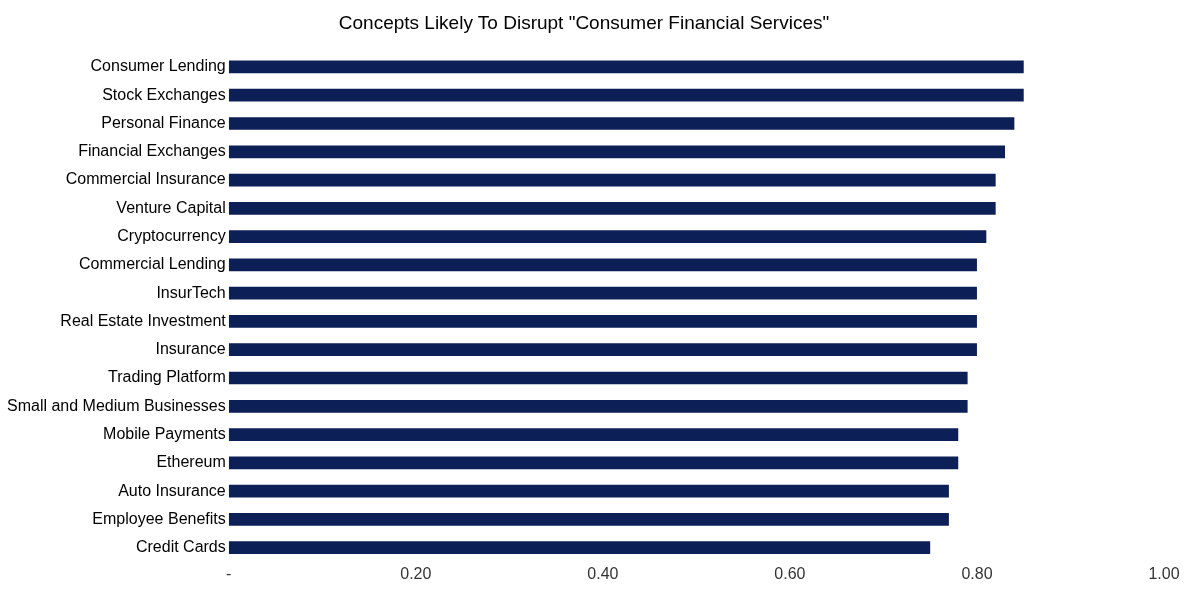 The height and width of the screenshot is (595, 1190). What do you see at coordinates (116, 405) in the screenshot?
I see `y-tick-label: Small and Medium Businesses` at bounding box center [116, 405].